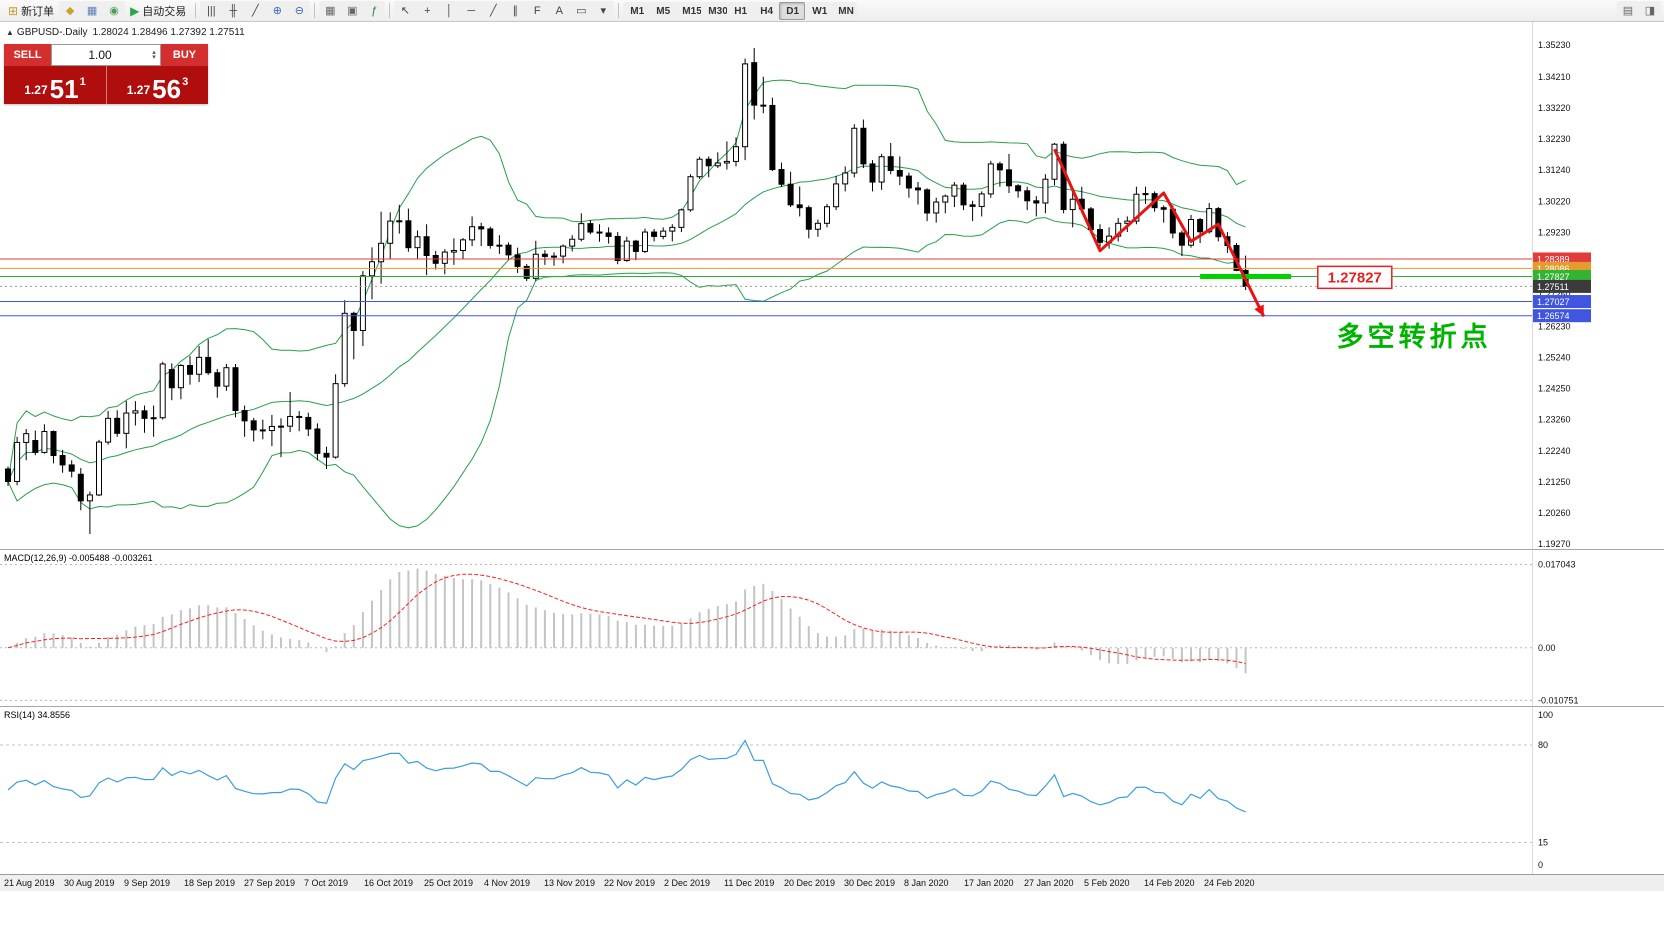 This screenshot has width=1664, height=941. Describe the element at coordinates (184, 55) in the screenshot. I see `buy-button: BUY` at that location.